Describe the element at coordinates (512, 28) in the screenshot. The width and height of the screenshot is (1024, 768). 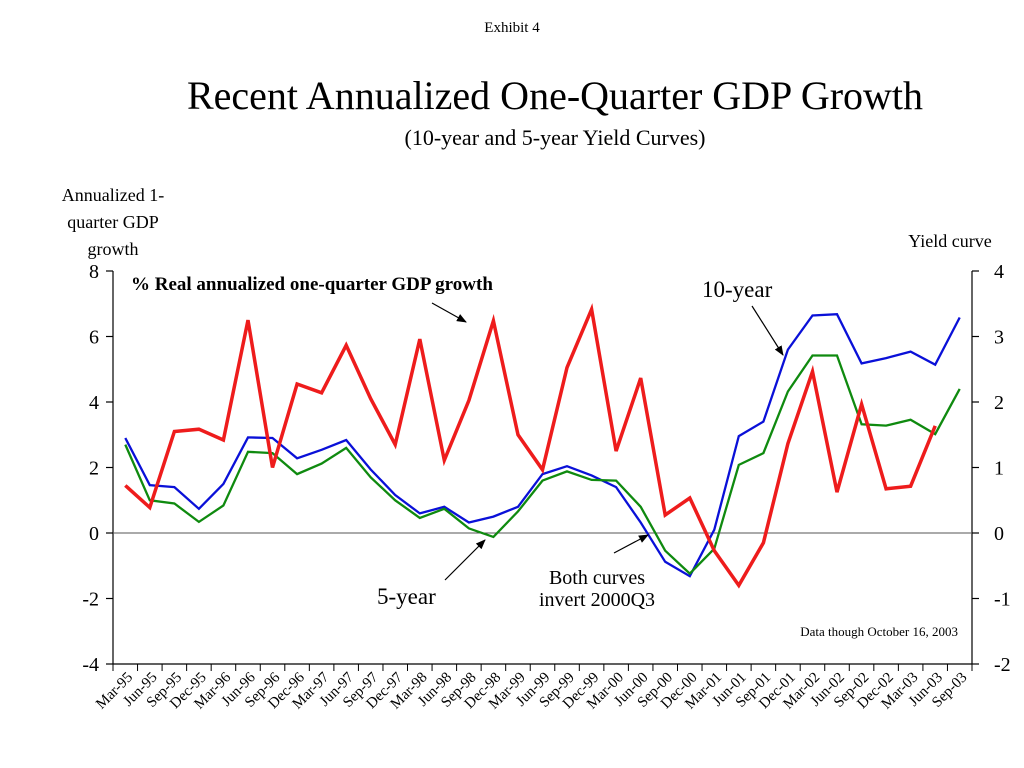
I see `exhibit-label: Exhibit 4` at that location.